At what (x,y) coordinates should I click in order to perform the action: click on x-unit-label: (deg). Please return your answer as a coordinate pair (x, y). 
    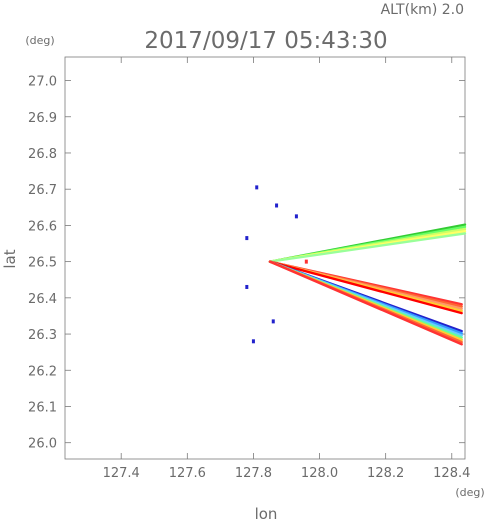
    Looking at the image, I should click on (469, 492).